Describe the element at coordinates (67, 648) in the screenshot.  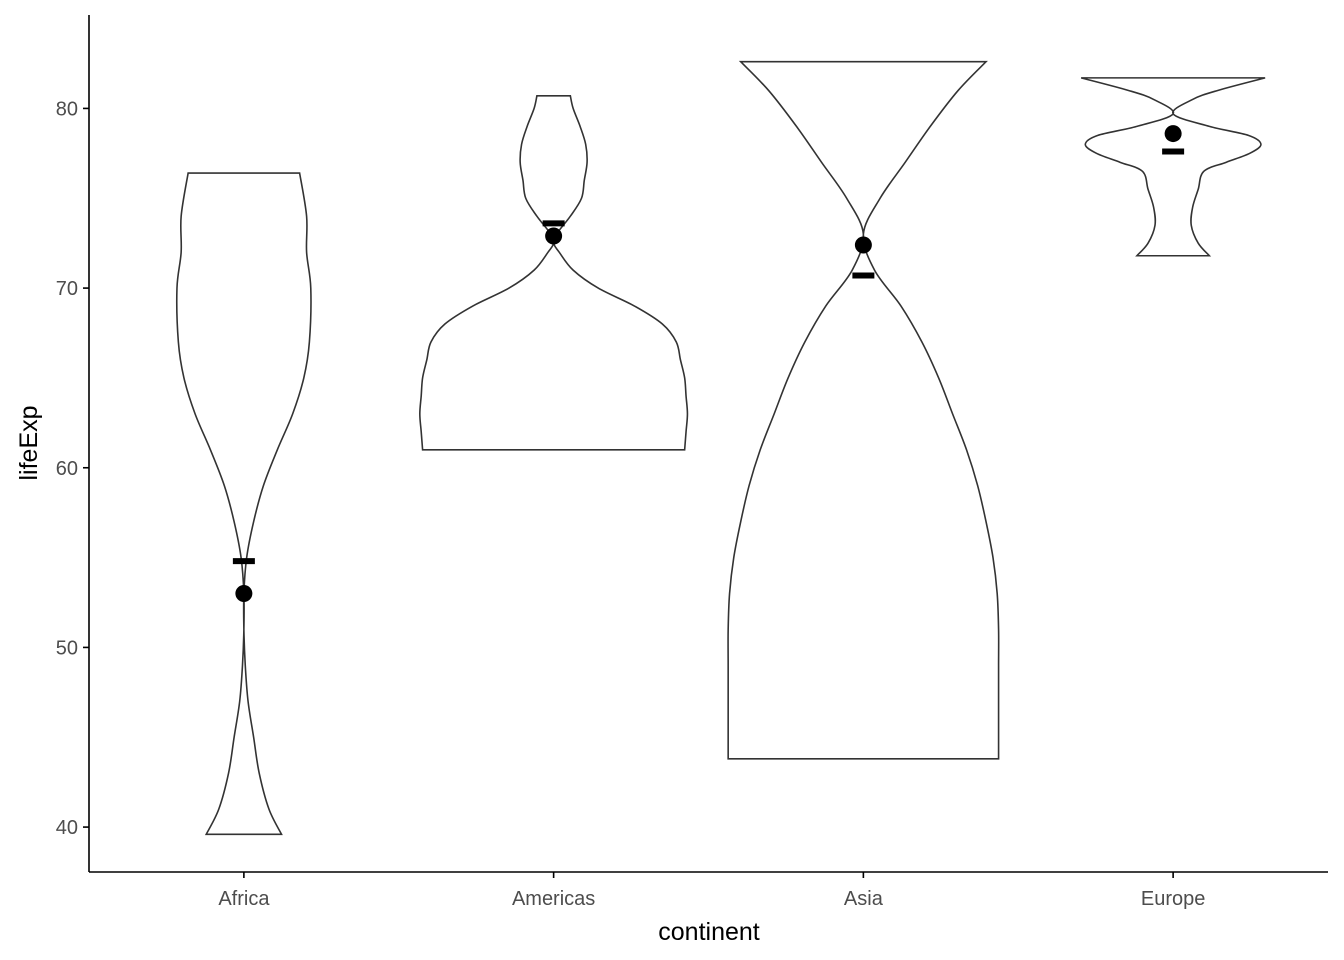
I see `y-tick-label: 50` at that location.